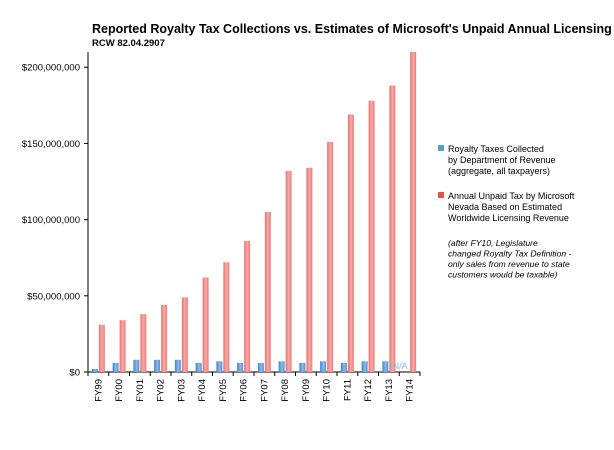  I want to click on legend-unpaid-tax-label: Nevada Based on Estimated, so click(505, 207).